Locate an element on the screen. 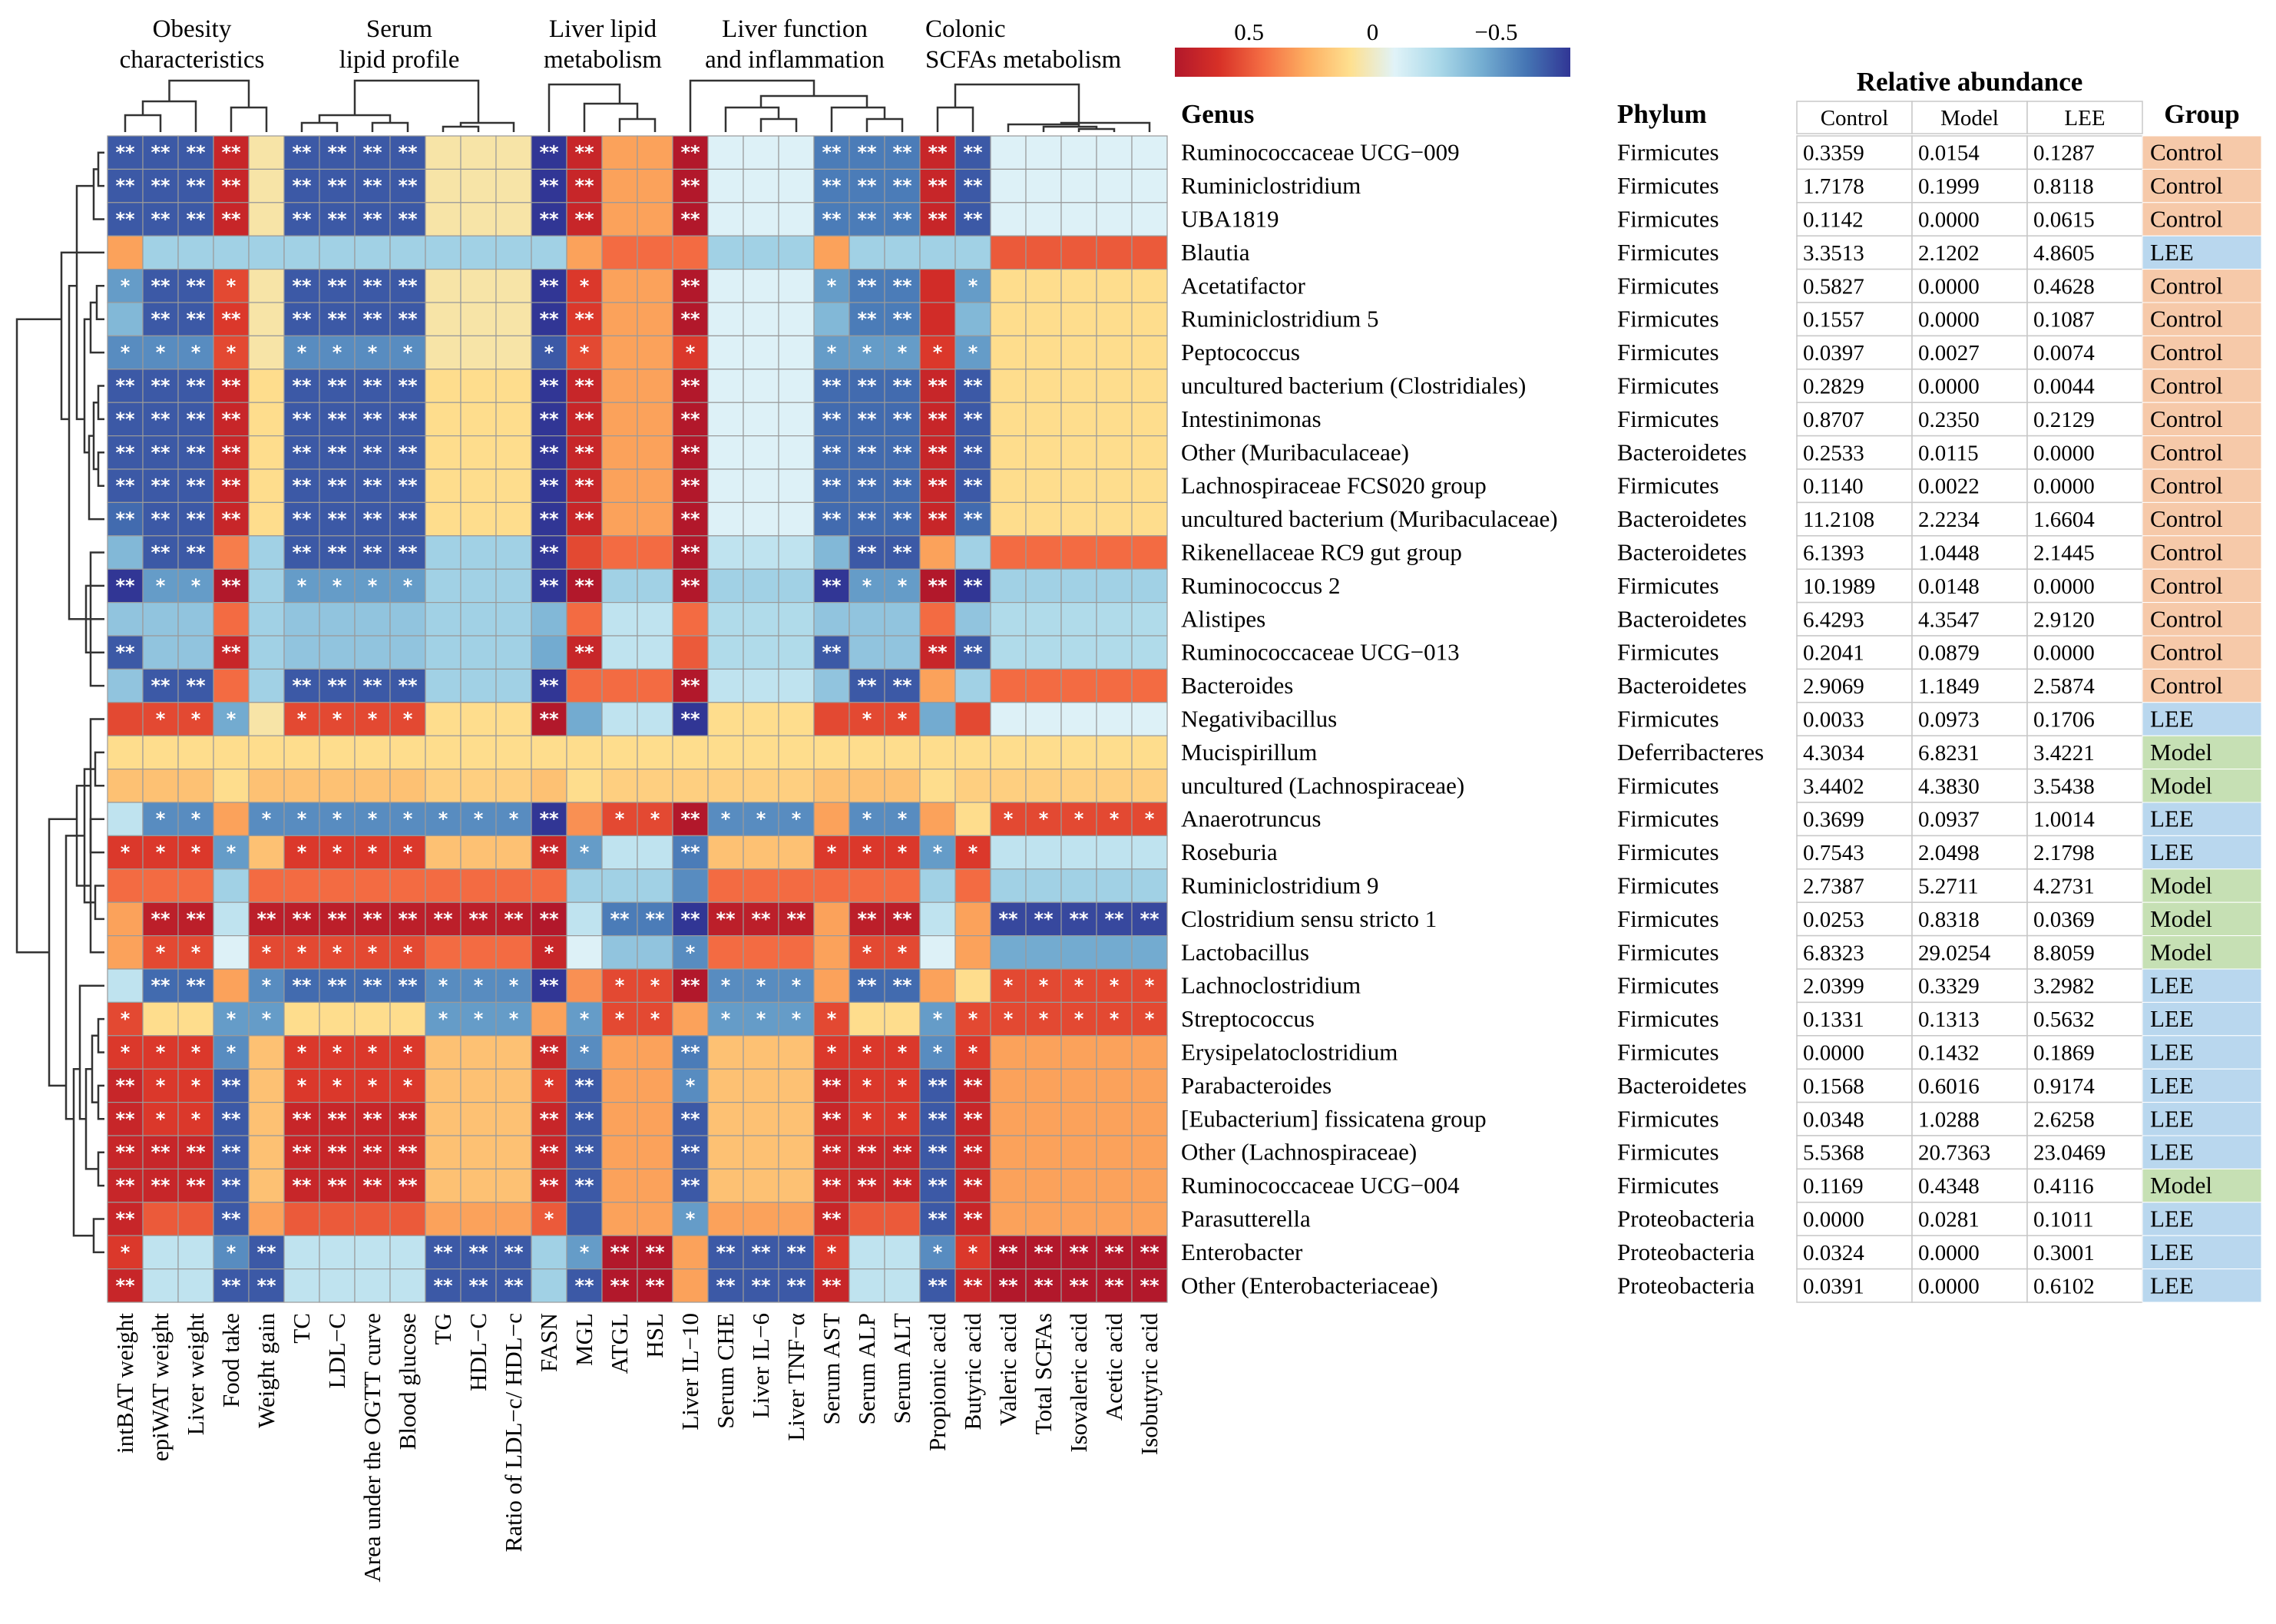  relative-abundance-title: Relative abundance is located at coordinates (1970, 82).